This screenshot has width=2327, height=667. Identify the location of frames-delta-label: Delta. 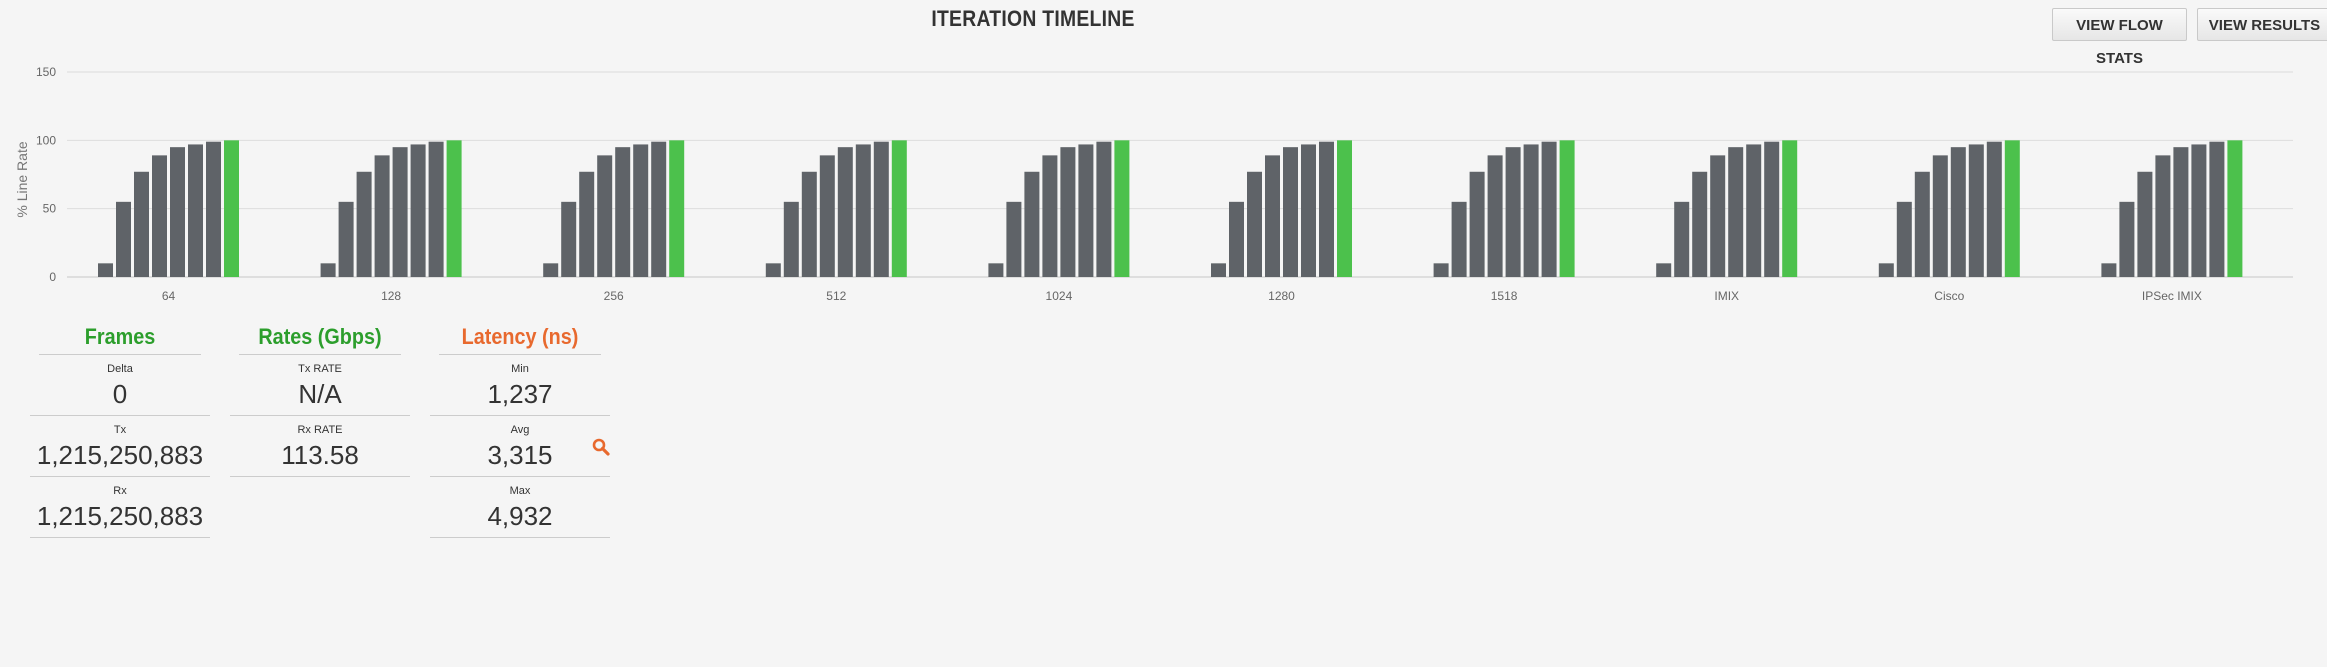
(120, 369).